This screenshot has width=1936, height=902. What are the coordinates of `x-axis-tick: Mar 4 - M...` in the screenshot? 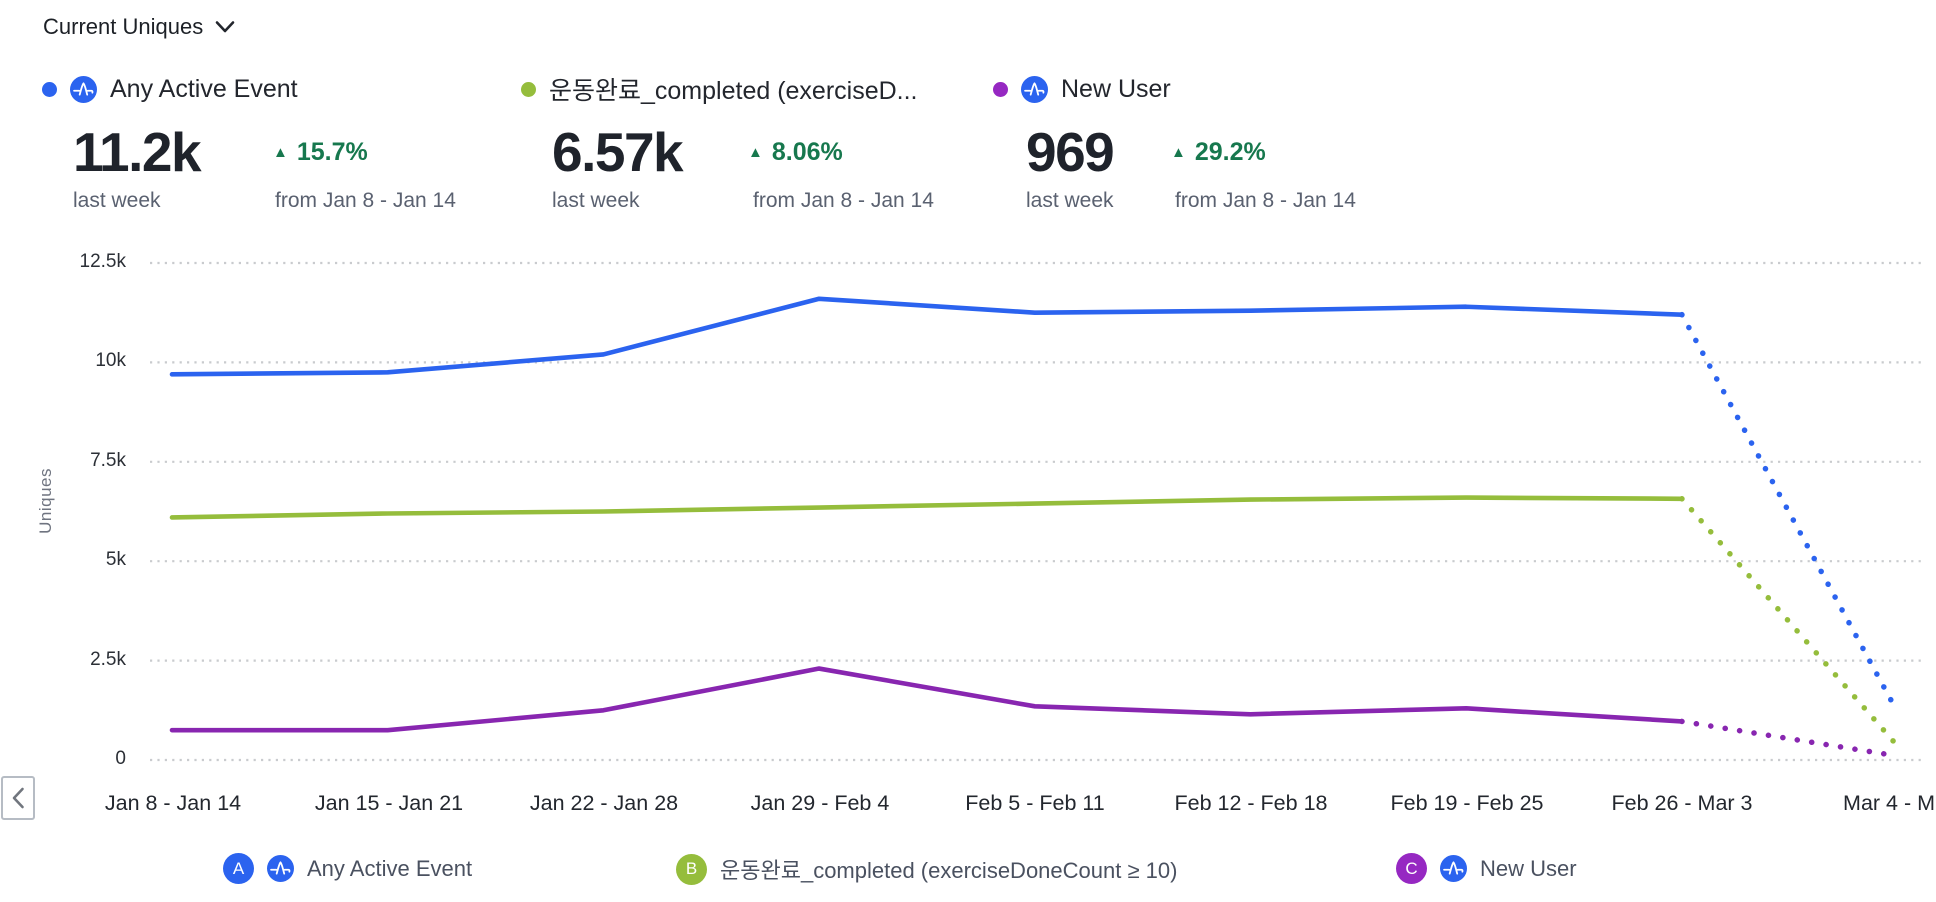 It's located at (1889, 803).